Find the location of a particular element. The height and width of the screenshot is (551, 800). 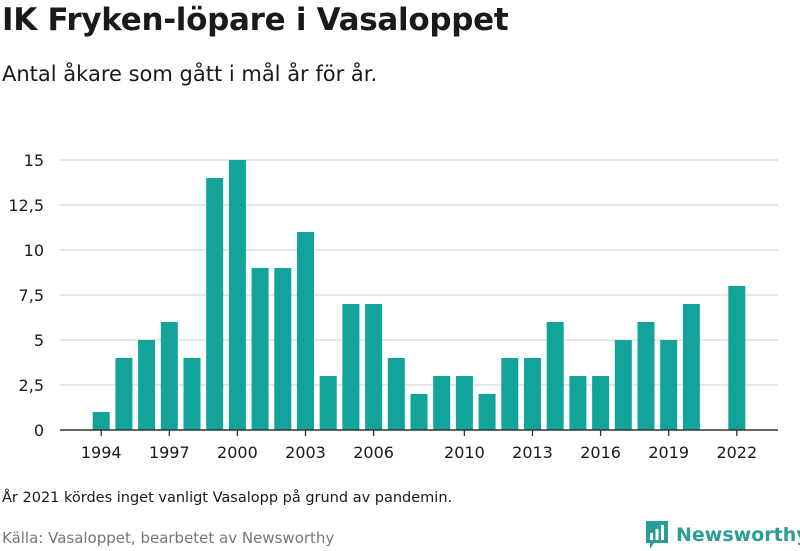

bar-2008 is located at coordinates (419, 412).